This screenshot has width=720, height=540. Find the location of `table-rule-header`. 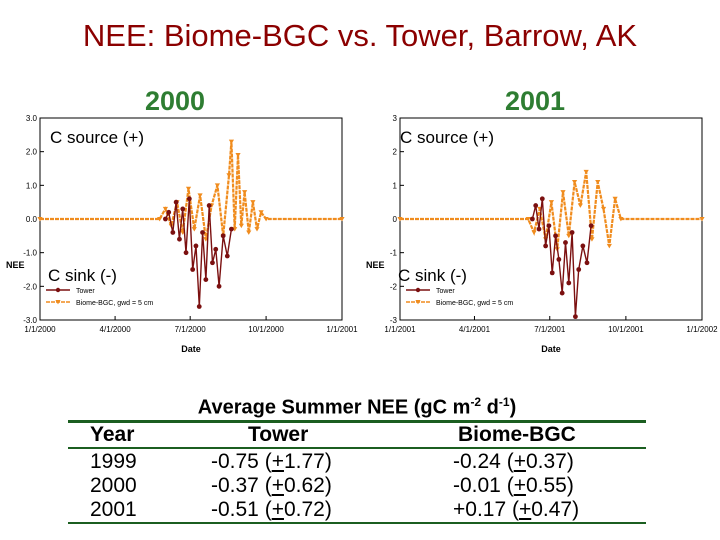

table-rule-header is located at coordinates (357, 448).